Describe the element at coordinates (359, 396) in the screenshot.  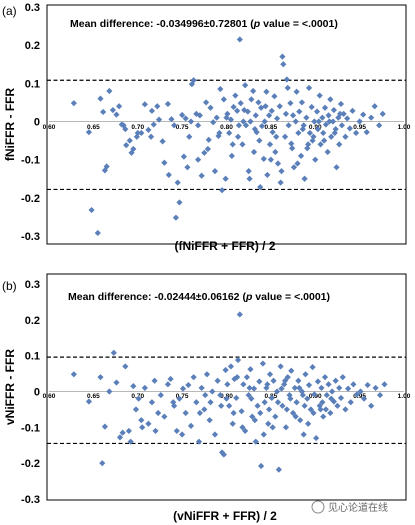
I see `x-tick-label: 0.95` at that location.